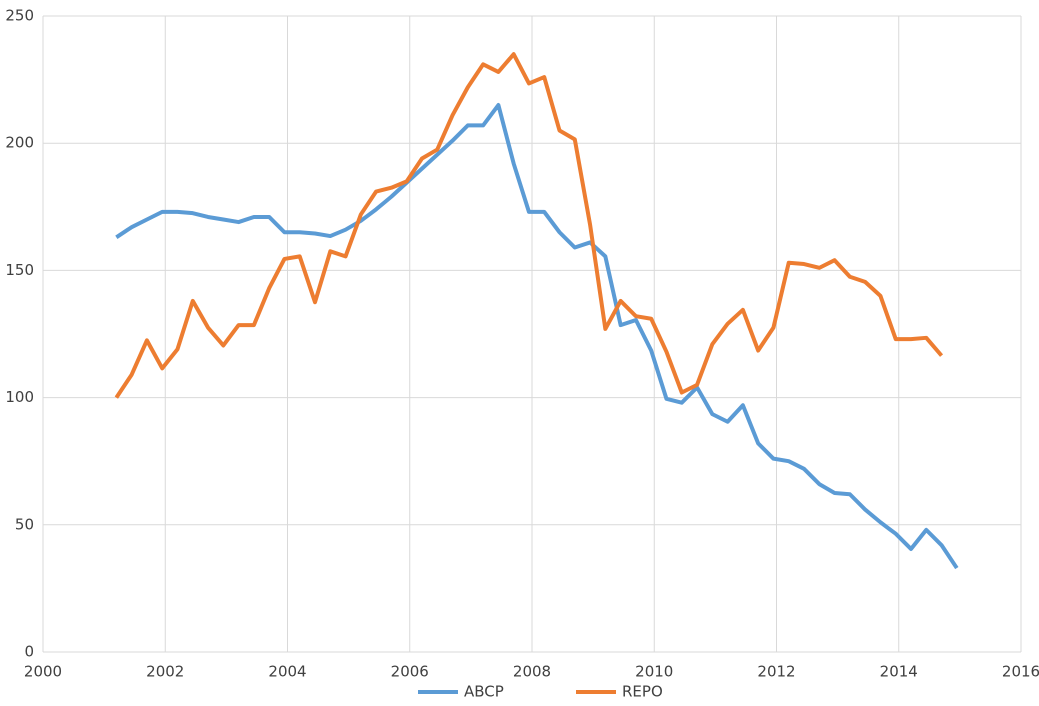 The height and width of the screenshot is (706, 1039). What do you see at coordinates (19, 397) in the screenshot?
I see `y-tick-label: 100` at bounding box center [19, 397].